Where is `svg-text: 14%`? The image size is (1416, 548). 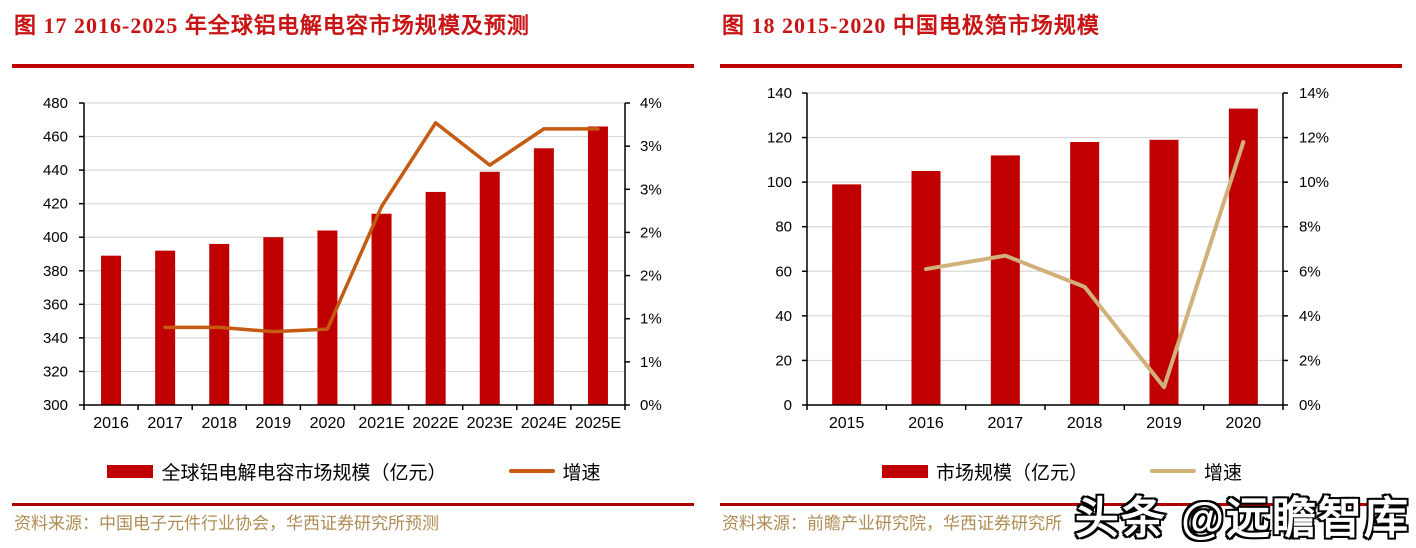
svg-text: 14% is located at coordinates (1314, 93).